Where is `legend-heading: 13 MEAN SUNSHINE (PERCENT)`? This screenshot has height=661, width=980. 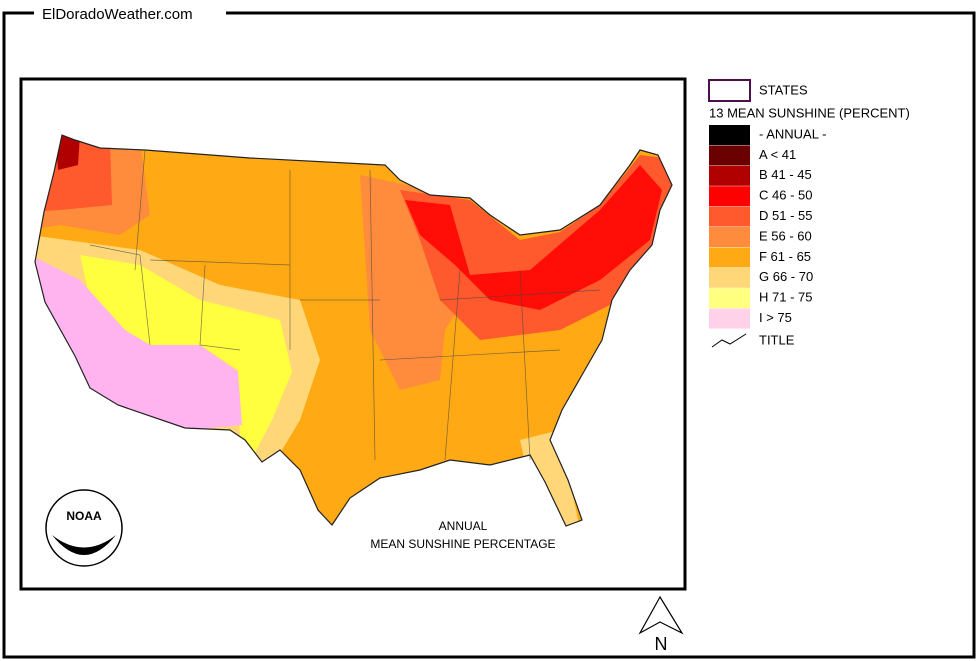 legend-heading: 13 MEAN SUNSHINE (PERCENT) is located at coordinates (809, 112).